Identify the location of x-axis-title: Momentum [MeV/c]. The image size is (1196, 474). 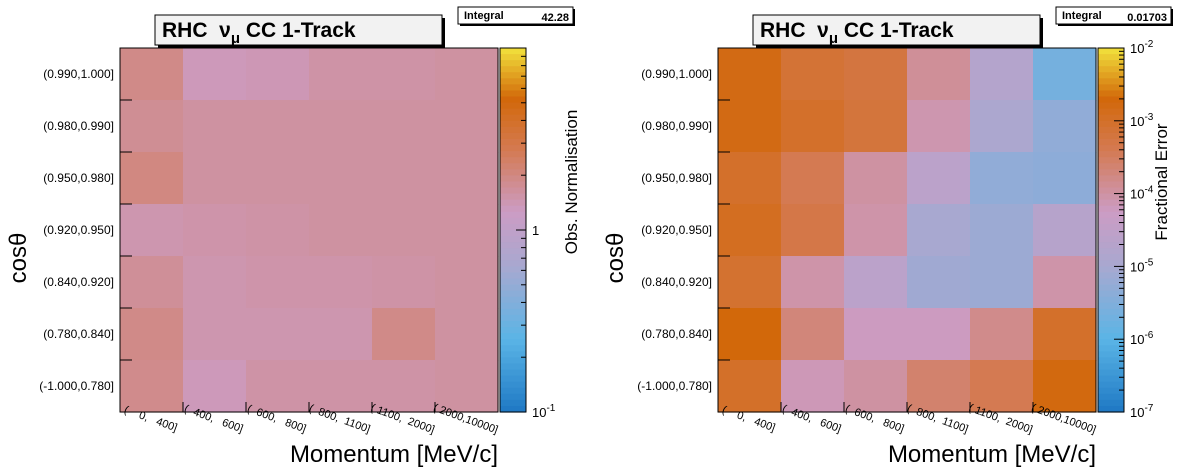
(992, 454).